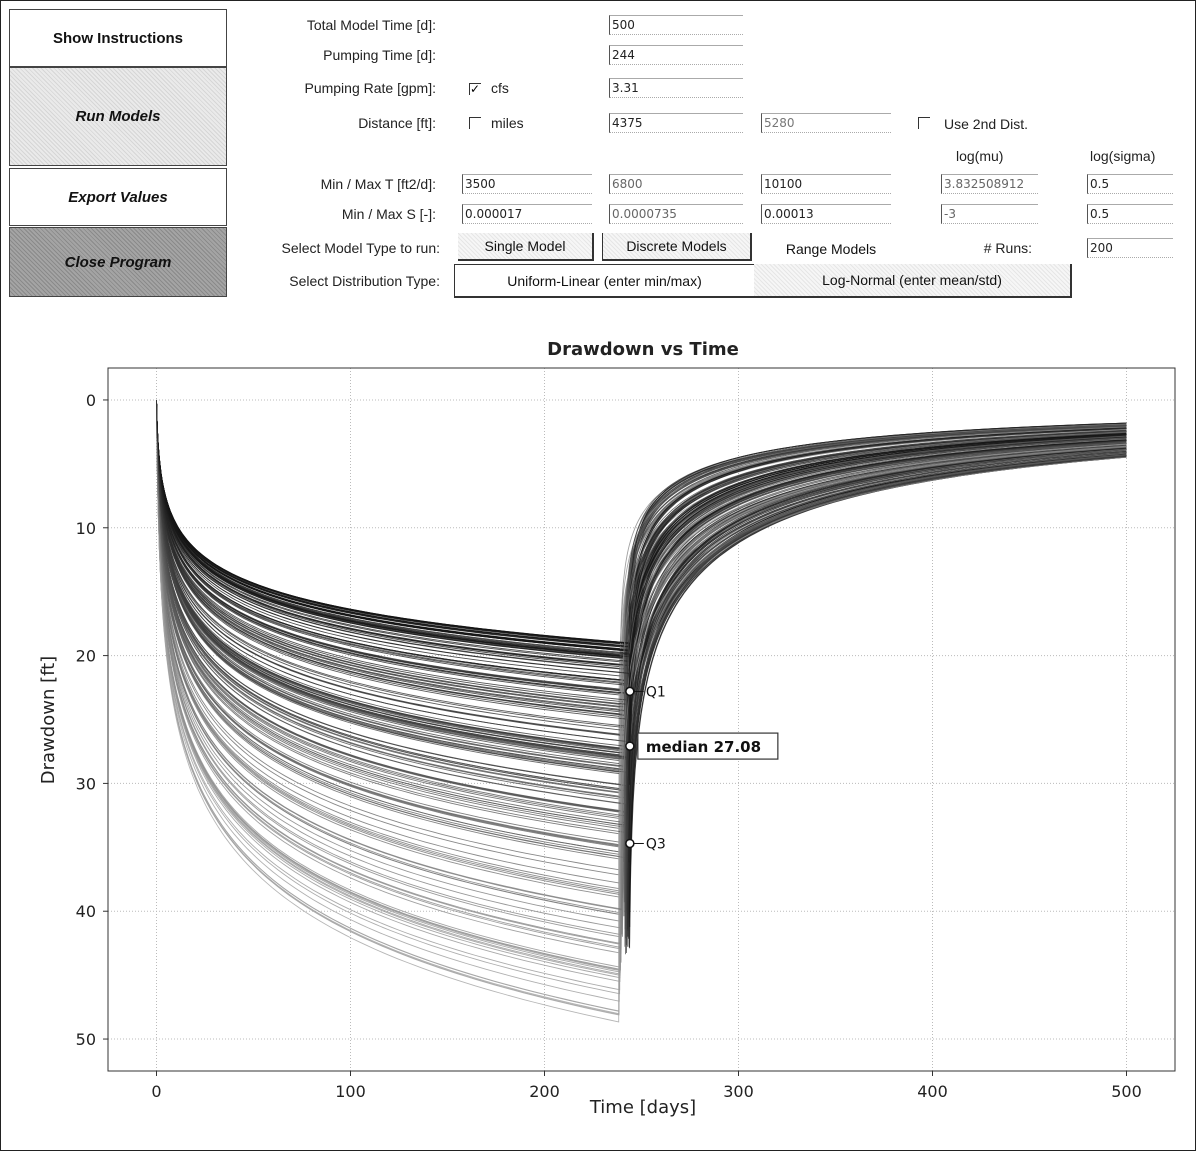 Image resolution: width=1198 pixels, height=1153 pixels. Describe the element at coordinates (86, 1039) in the screenshot. I see `y-tick-label: 50` at that location.